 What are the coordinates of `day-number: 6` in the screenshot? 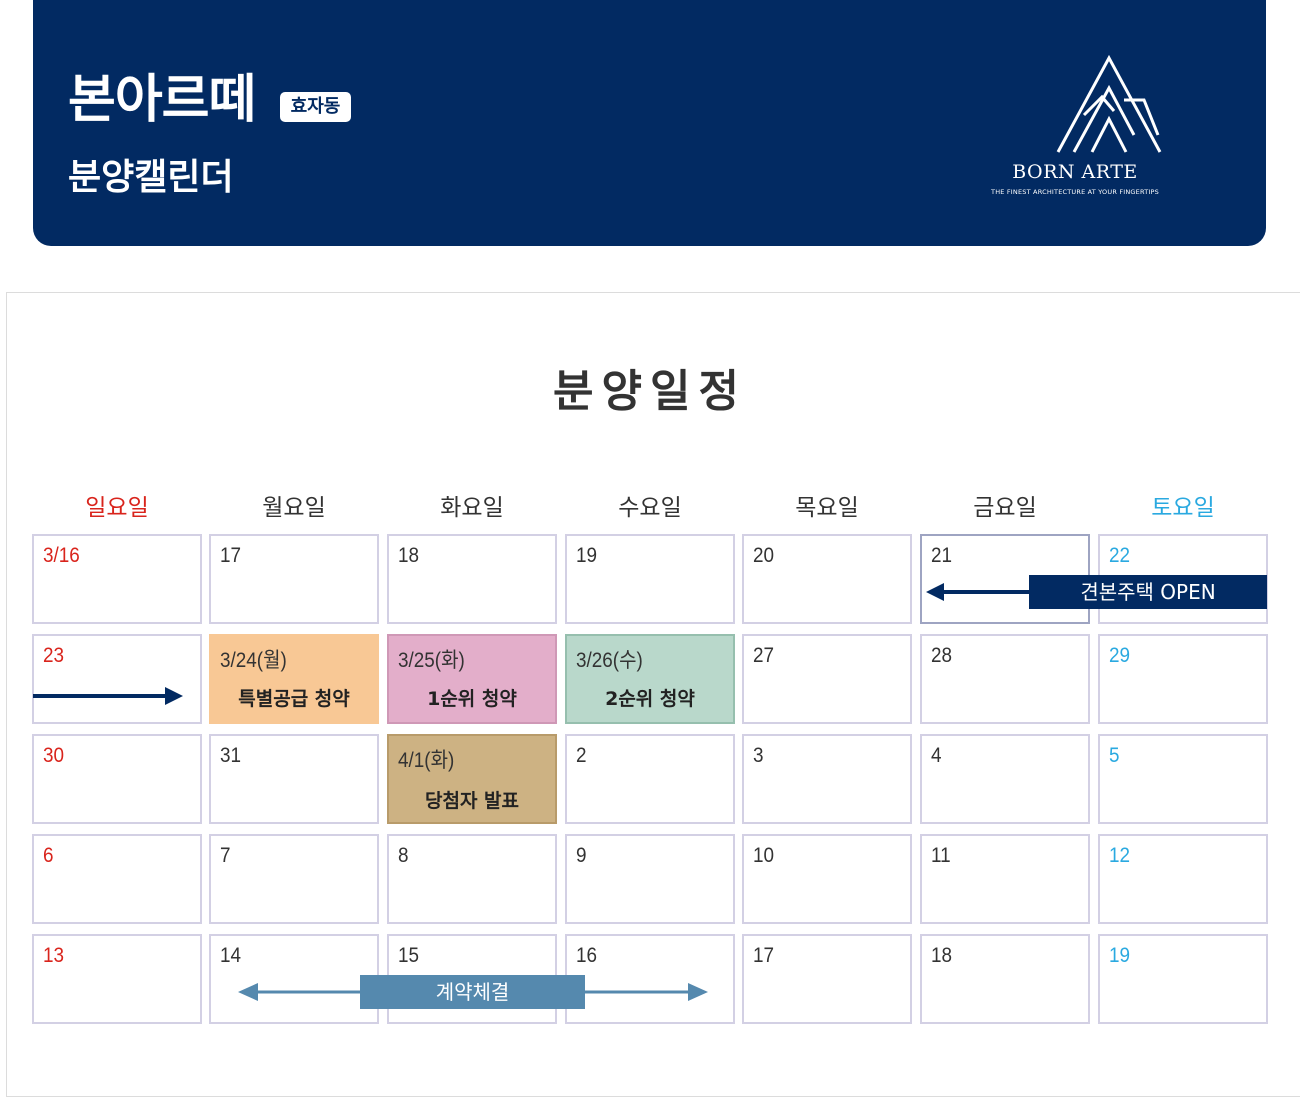 It's located at (48, 855).